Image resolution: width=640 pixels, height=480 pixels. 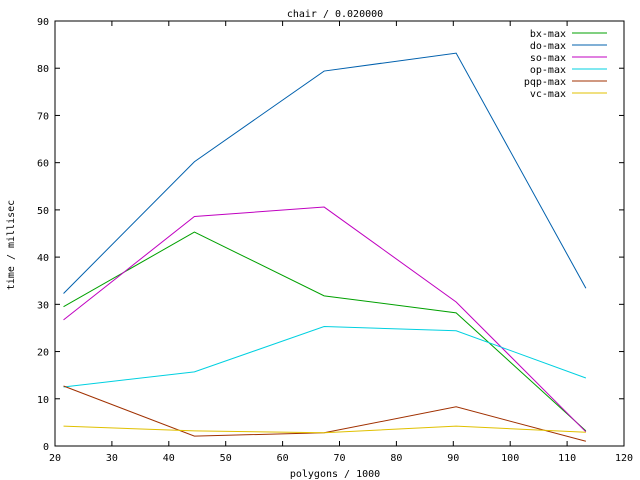 I want to click on legend-label-op-max: op-max, so click(x=548, y=70).